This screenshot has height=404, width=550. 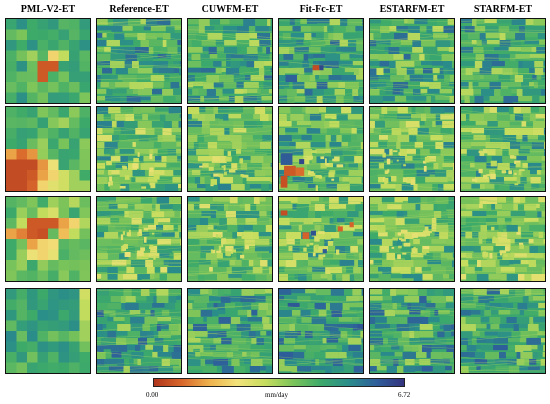 What do you see at coordinates (48, 9) in the screenshot?
I see `column-header-pml-v2-et: PML-V2-ET` at bounding box center [48, 9].